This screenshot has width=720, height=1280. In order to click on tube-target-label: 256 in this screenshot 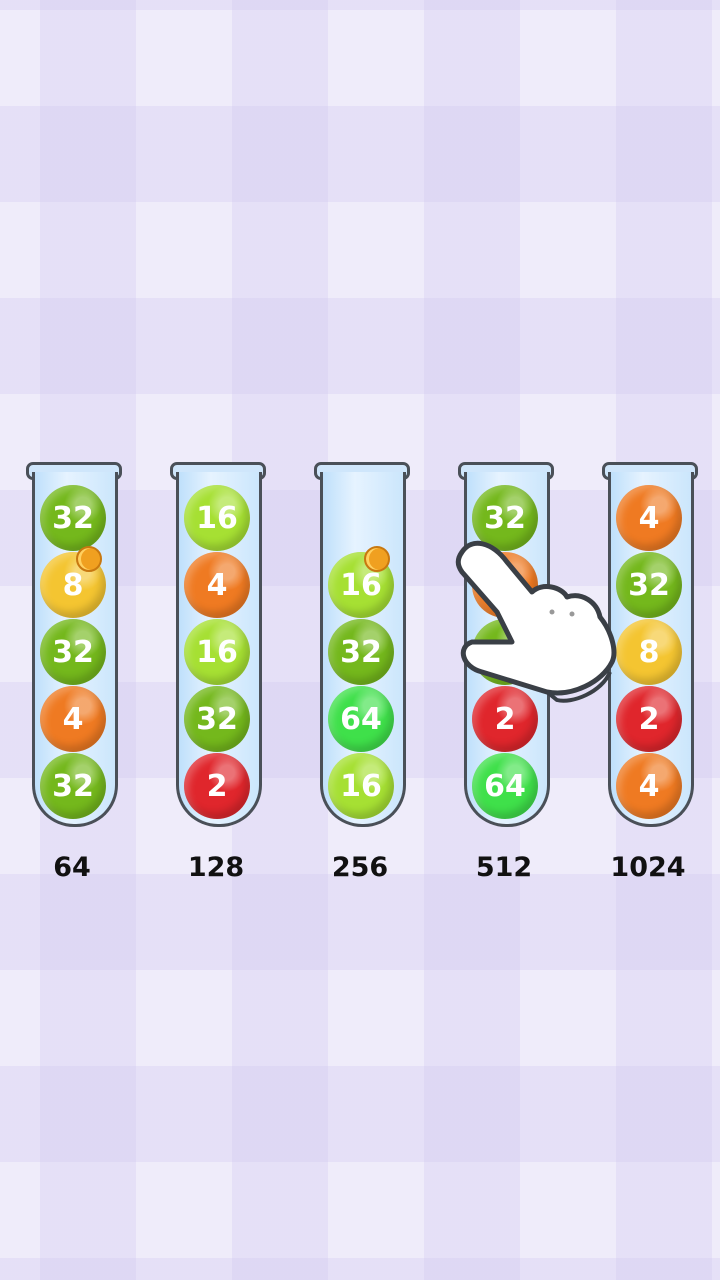, I will do `click(360, 867)`.